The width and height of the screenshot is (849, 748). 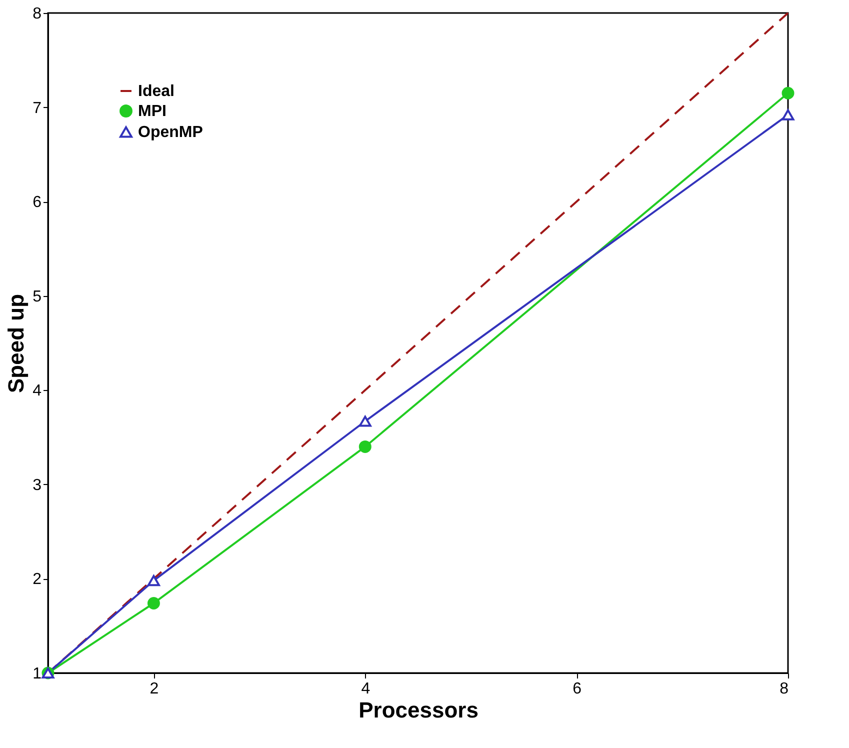 What do you see at coordinates (37, 674) in the screenshot?
I see `y-tick-label: 1` at bounding box center [37, 674].